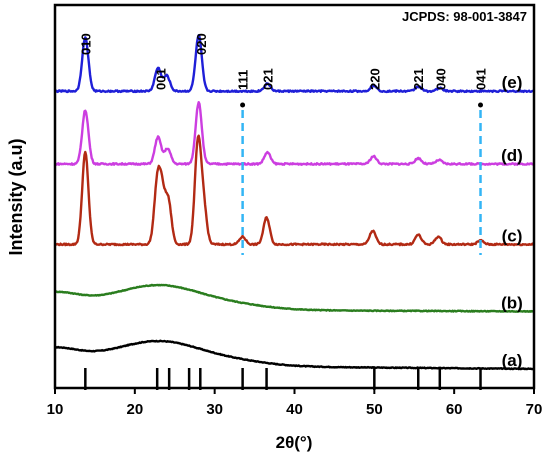  I want to click on peak-label: 001, so click(160, 79).